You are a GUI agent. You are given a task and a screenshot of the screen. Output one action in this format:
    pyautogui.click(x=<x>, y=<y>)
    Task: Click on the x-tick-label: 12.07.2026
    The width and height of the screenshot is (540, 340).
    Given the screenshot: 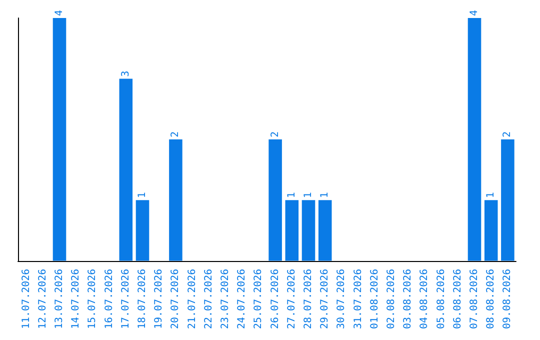 What is the action you would take?
    pyautogui.click(x=42, y=299)
    